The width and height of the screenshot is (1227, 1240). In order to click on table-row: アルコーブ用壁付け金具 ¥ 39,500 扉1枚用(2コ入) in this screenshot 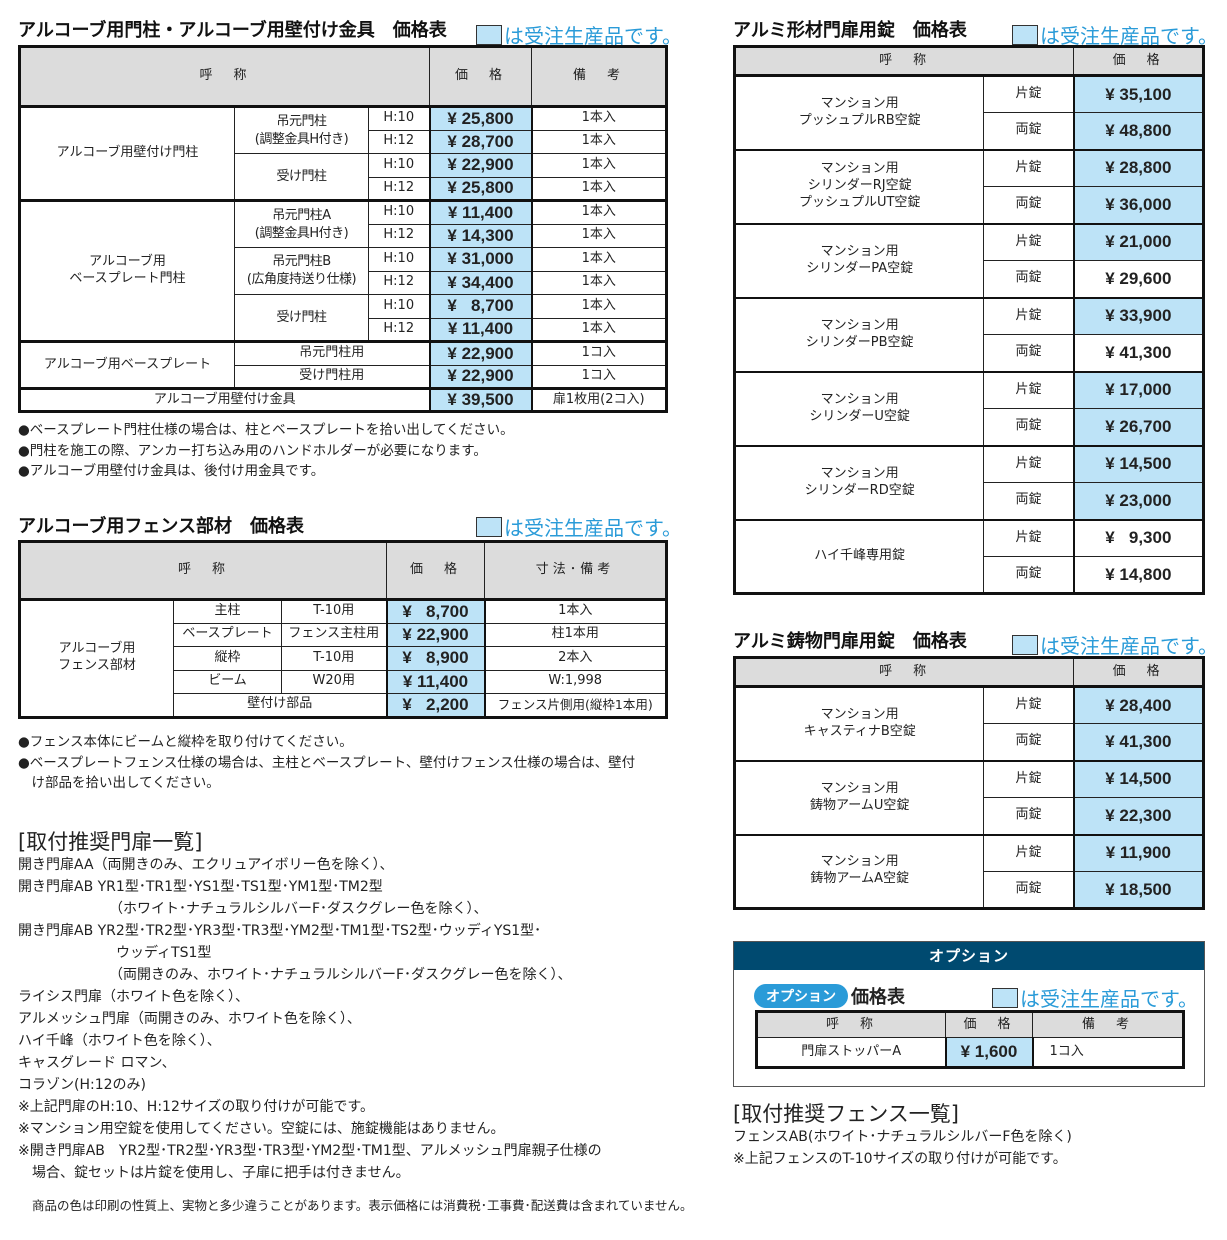, I will do `click(343, 399)`.